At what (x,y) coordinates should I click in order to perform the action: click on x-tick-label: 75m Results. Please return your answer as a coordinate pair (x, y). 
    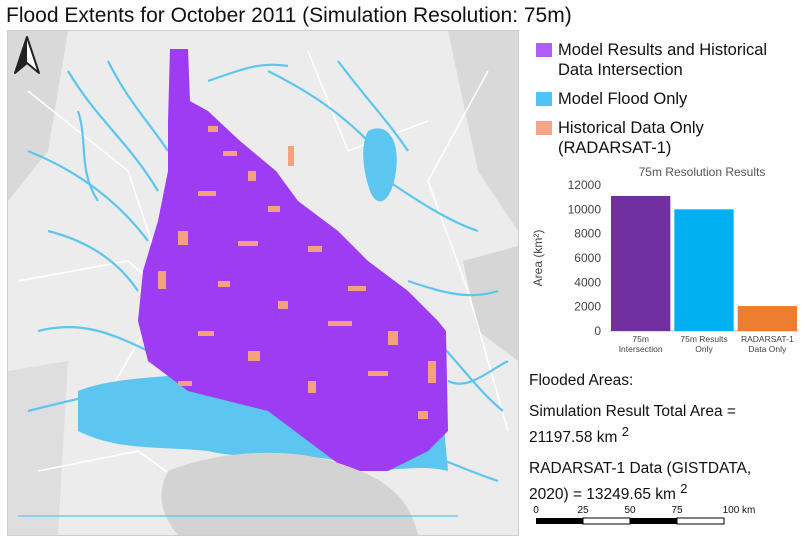
    Looking at the image, I should click on (703, 339).